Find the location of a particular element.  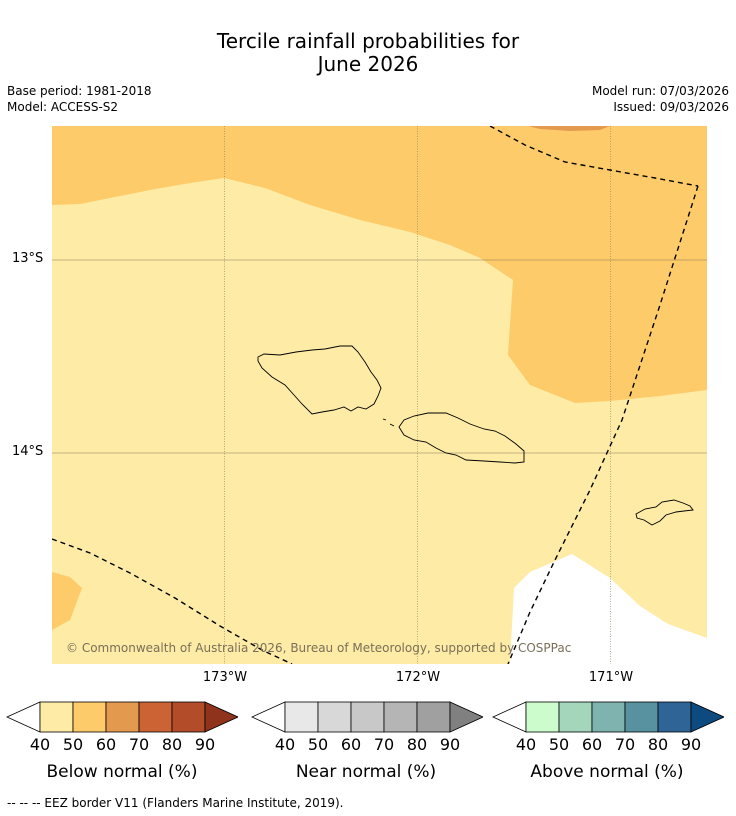

colorbar-title-above: Above normal (%) is located at coordinates (607, 772).